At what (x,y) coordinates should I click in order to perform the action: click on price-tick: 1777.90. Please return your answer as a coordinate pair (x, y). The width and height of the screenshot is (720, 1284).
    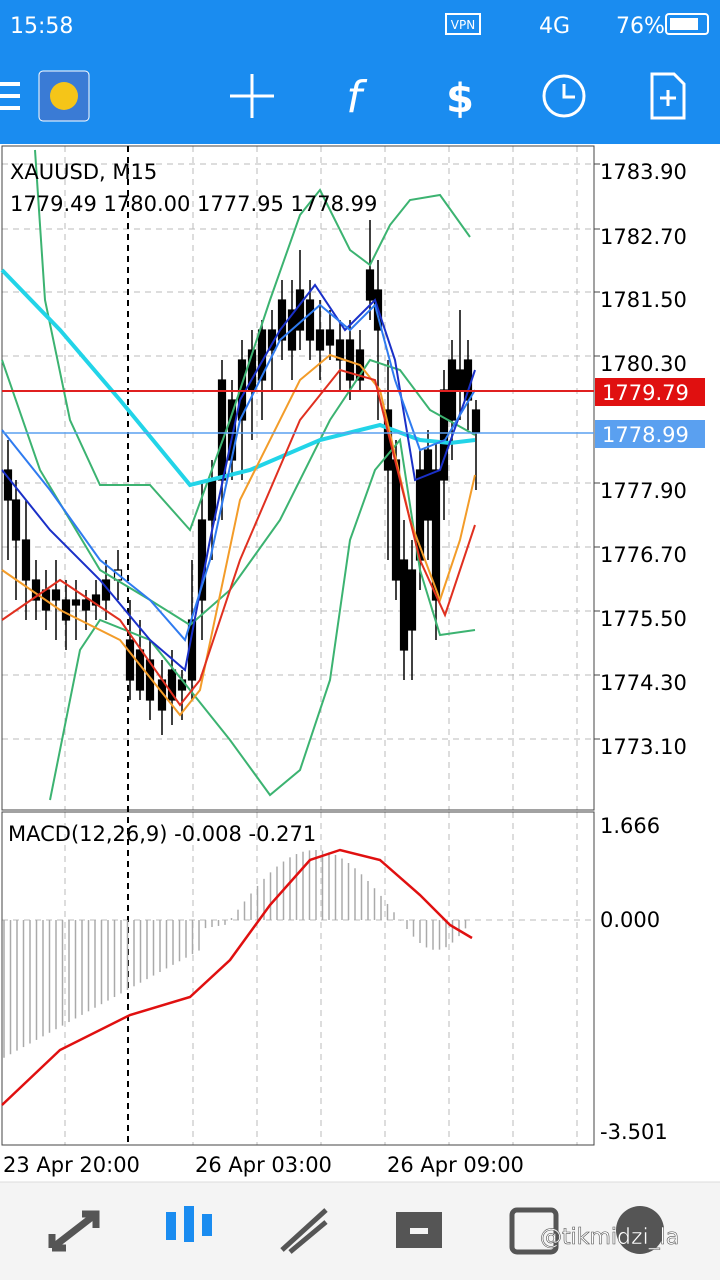
    Looking at the image, I should click on (643, 491).